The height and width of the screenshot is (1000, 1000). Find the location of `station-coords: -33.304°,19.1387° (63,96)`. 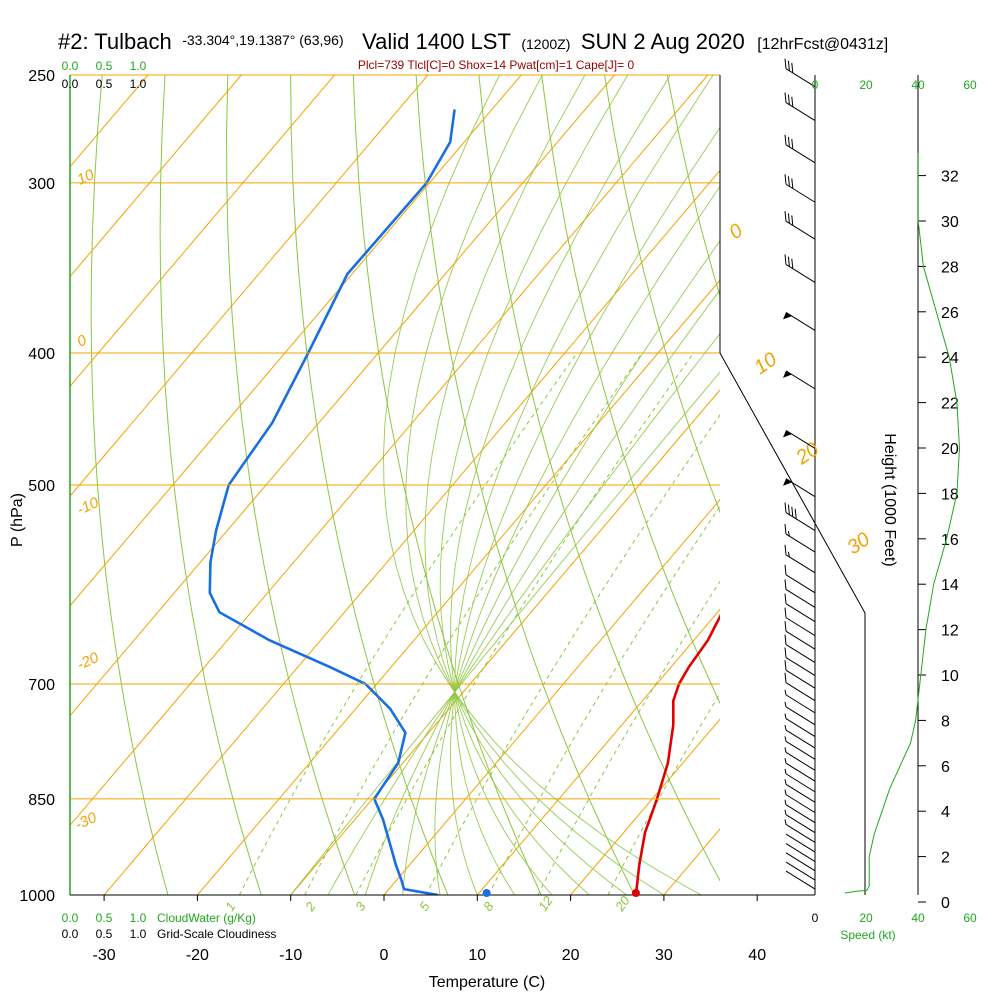

station-coords: -33.304°,19.1387° (63,96) is located at coordinates (262, 40).